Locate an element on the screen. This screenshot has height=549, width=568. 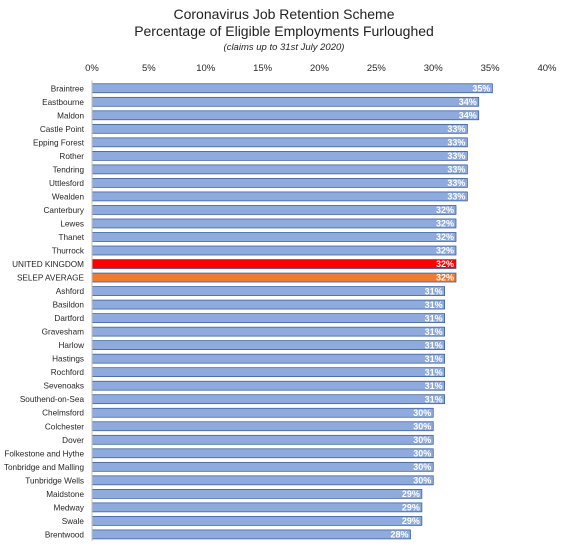
x-tick-label: 25% is located at coordinates (377, 68).